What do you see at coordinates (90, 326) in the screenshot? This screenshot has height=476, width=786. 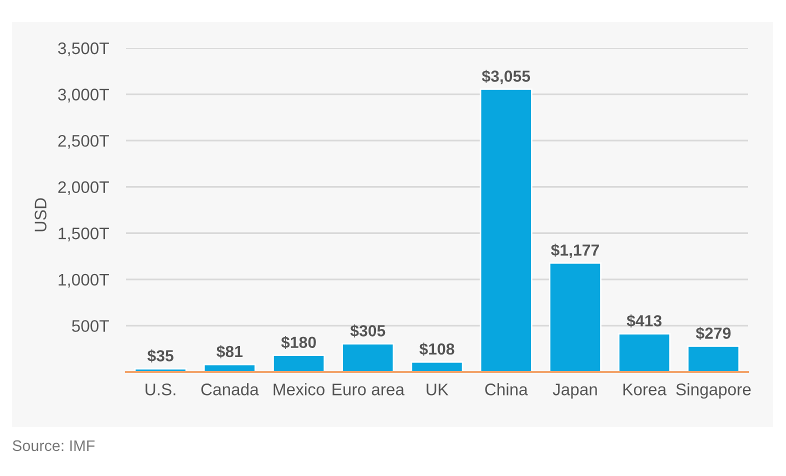 I see `y-tick-label: 500T` at bounding box center [90, 326].